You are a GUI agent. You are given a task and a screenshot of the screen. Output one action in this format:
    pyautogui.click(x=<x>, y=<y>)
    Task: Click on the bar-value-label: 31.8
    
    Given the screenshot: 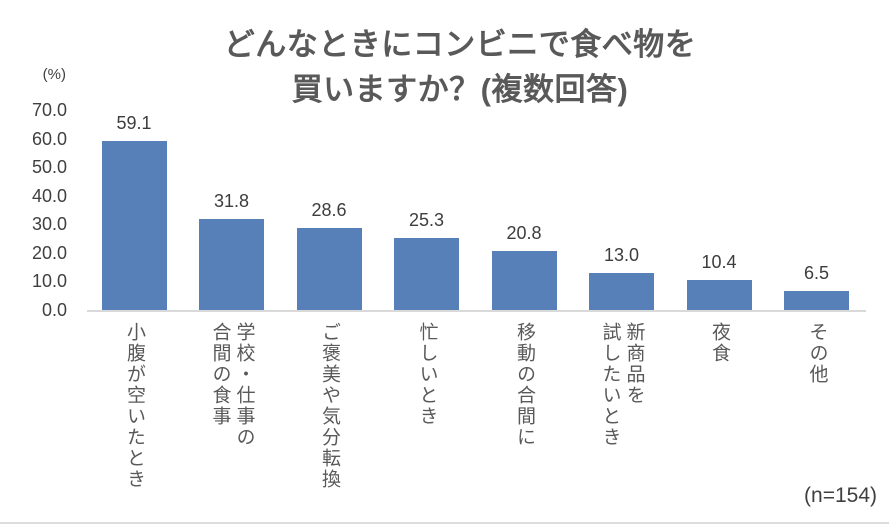 What is the action you would take?
    pyautogui.click(x=231, y=201)
    